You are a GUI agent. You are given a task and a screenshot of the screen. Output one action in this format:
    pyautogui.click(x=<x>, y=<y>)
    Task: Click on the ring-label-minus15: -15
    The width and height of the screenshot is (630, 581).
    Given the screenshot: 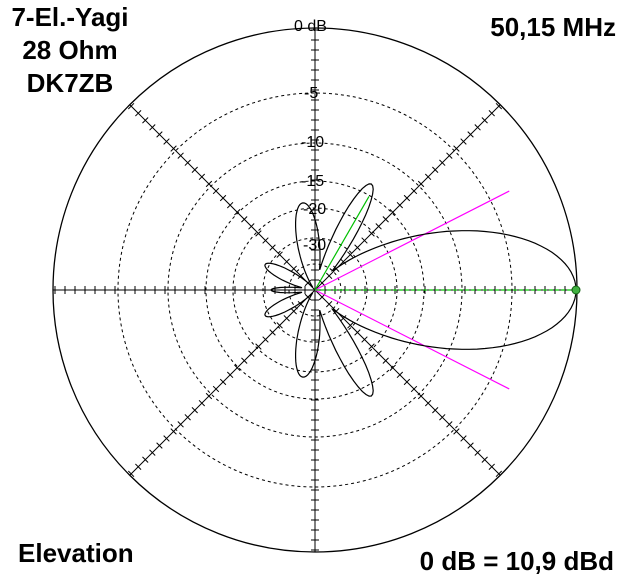 What is the action you would take?
    pyautogui.click(x=312, y=181)
    